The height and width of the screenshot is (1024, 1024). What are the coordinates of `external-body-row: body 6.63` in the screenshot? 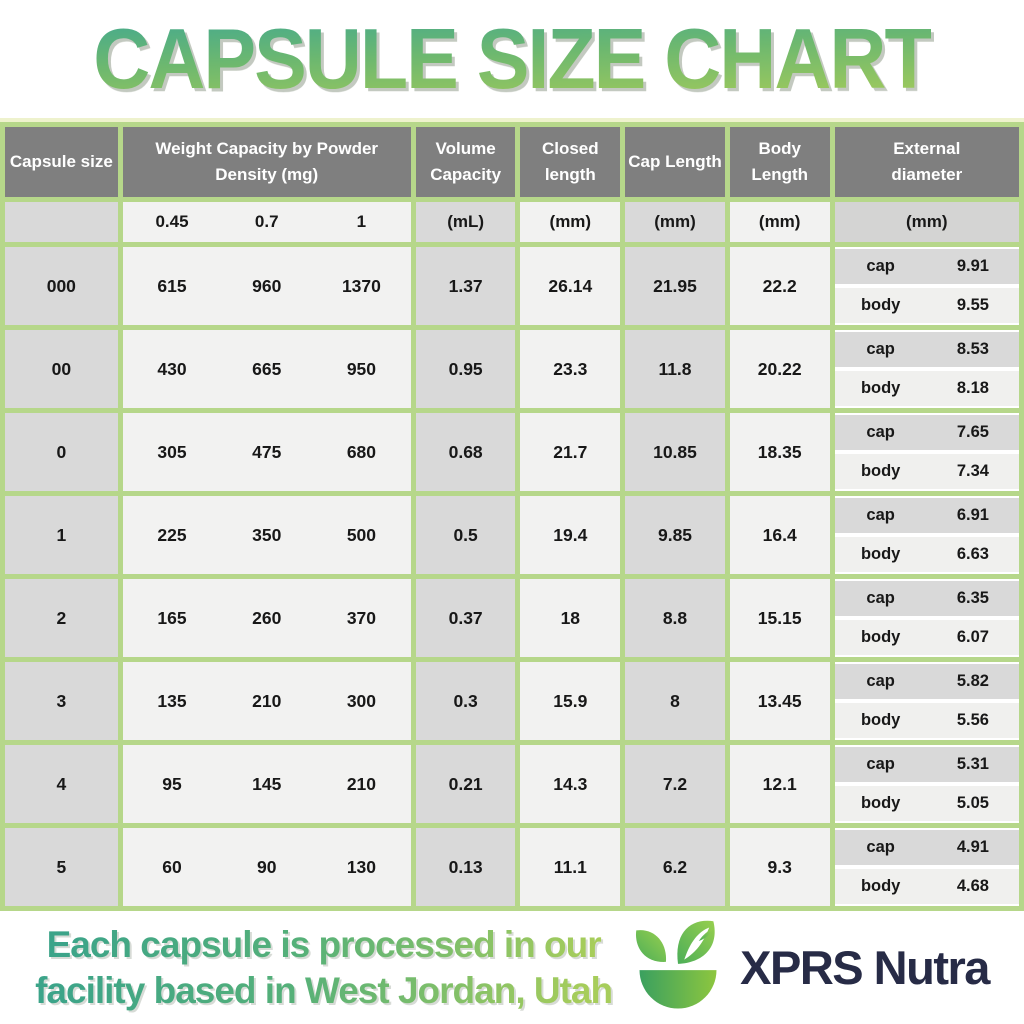 It's located at (926, 554).